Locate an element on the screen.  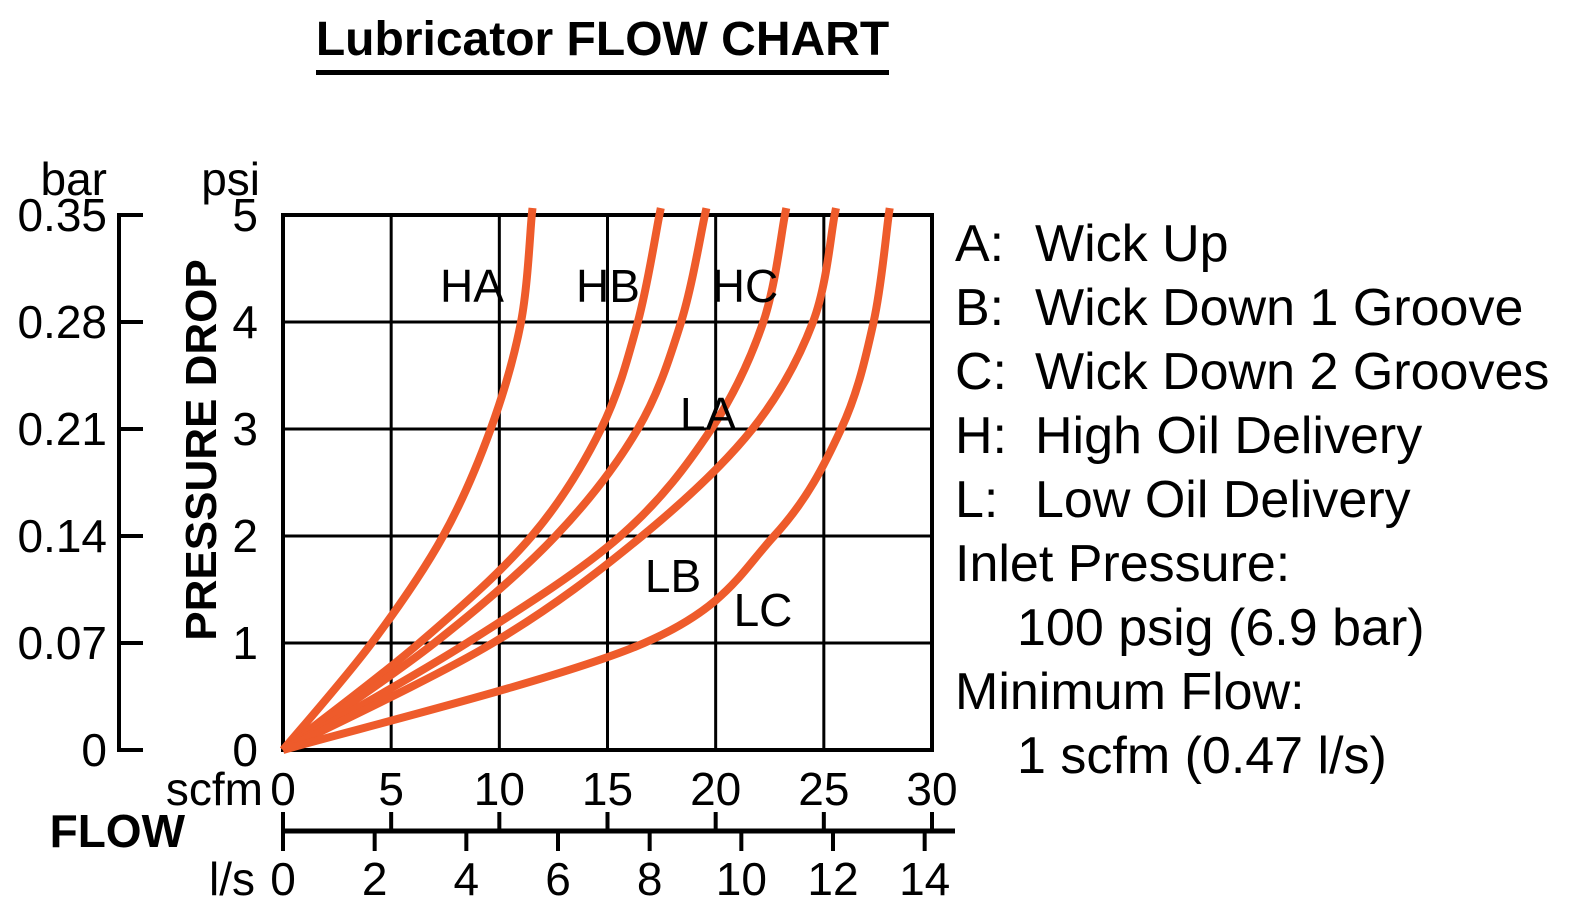
curve-label-ha: HA is located at coordinates (472, 286).